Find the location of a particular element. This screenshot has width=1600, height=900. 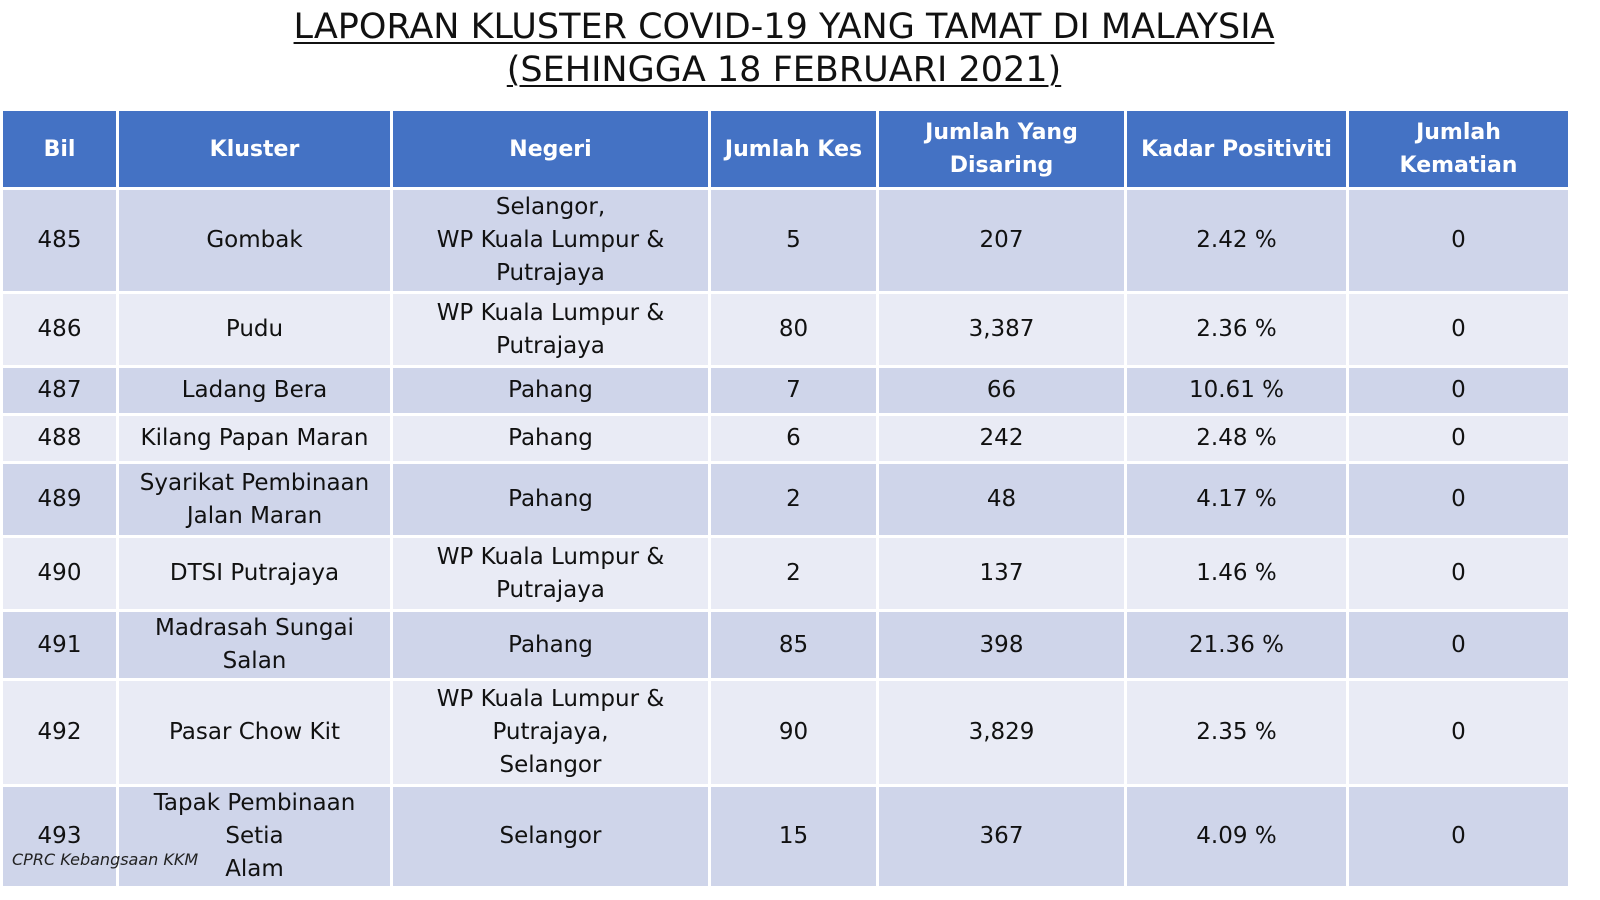

cell-bil: 485 is located at coordinates (59, 240).